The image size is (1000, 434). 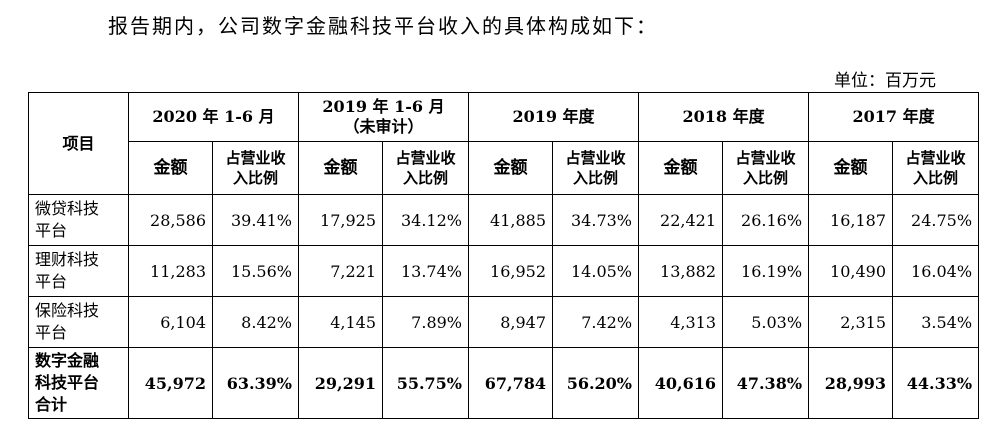 What do you see at coordinates (340, 220) in the screenshot?
I see `amount-cell: 17,925` at bounding box center [340, 220].